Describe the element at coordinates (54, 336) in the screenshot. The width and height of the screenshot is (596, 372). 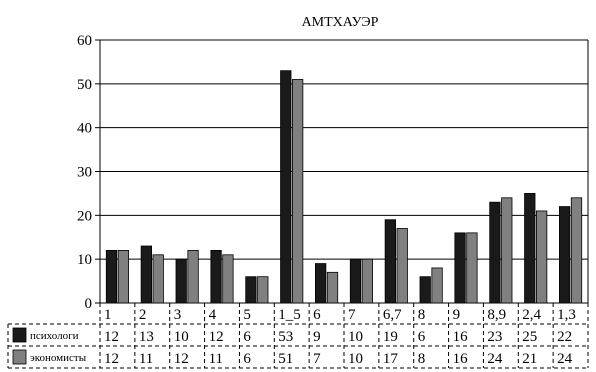
I see `legend-label-психологи: психологи` at that location.